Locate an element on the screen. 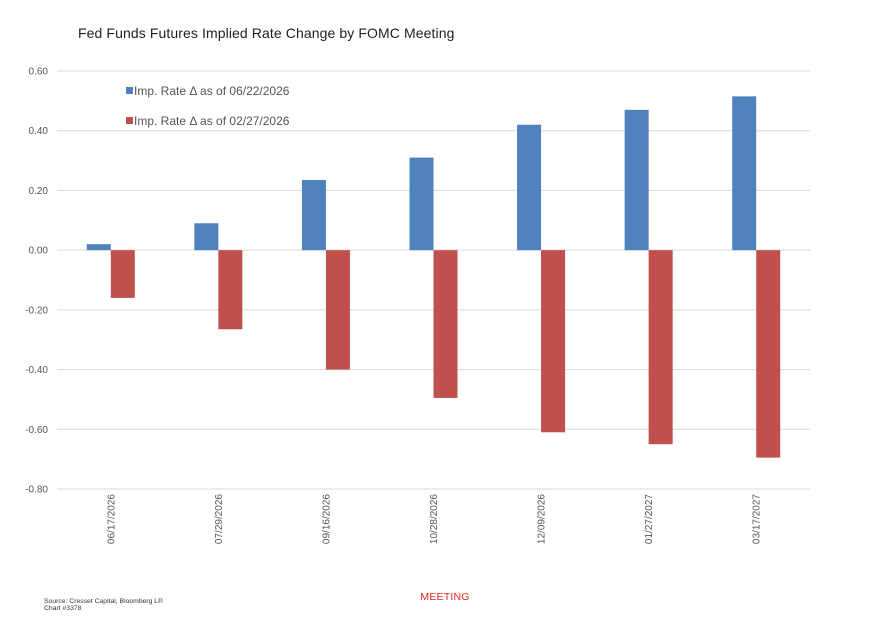 This screenshot has height=635, width=874. y-tick-label: -0.60 is located at coordinates (36, 430).